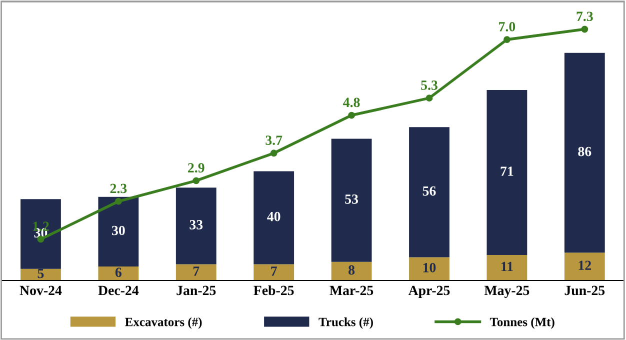  I want to click on data-label: 40, so click(273, 217).